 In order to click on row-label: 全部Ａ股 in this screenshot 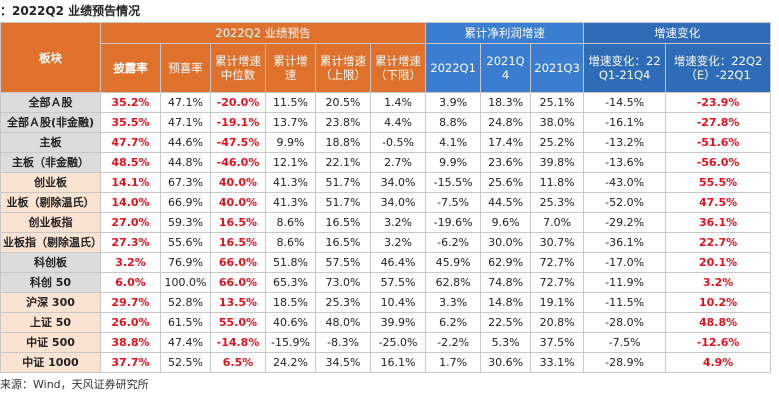, I will do `click(50, 102)`.